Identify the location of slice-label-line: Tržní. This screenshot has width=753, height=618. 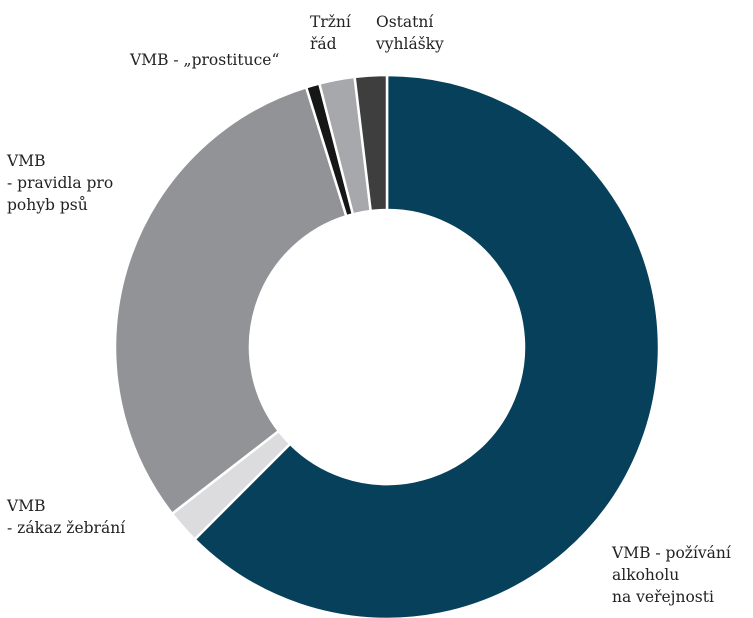
(331, 22).